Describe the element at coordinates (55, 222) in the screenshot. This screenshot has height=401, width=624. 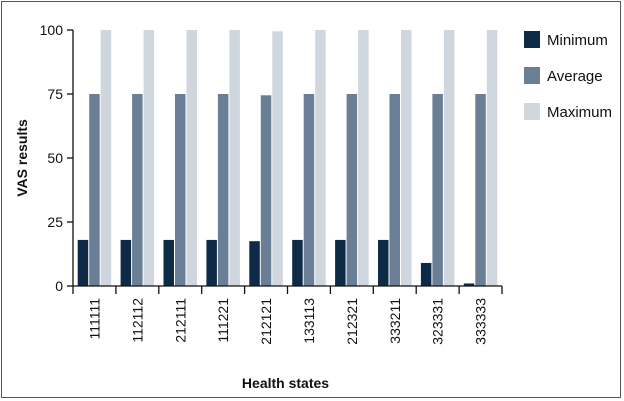
I see `y-tick-label: 25` at that location.